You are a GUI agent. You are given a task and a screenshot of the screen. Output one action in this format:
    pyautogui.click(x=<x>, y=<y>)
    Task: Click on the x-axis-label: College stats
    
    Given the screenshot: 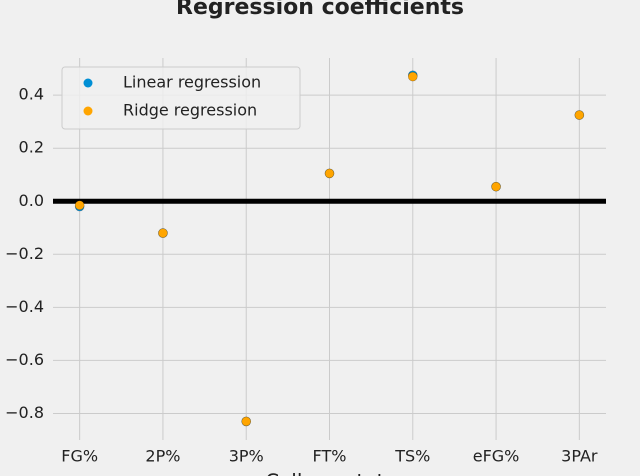 What is the action you would take?
    pyautogui.click(x=330, y=473)
    